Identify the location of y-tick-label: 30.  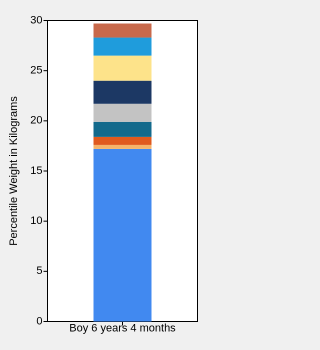
(36, 20).